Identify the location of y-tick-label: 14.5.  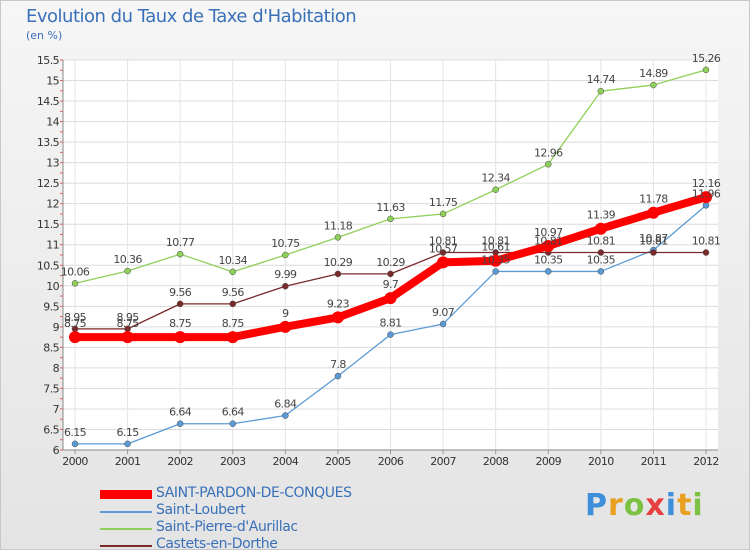
(48, 101).